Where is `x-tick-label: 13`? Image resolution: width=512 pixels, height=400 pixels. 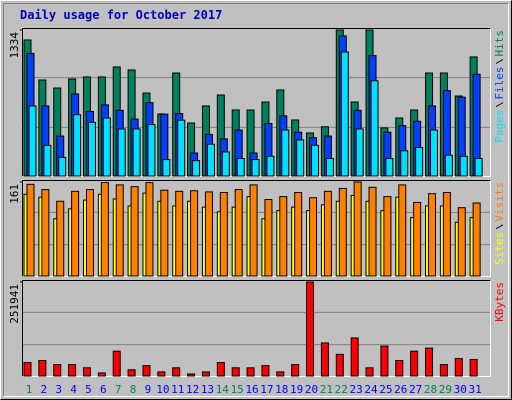
x-tick-label: 13 is located at coordinates (207, 389).